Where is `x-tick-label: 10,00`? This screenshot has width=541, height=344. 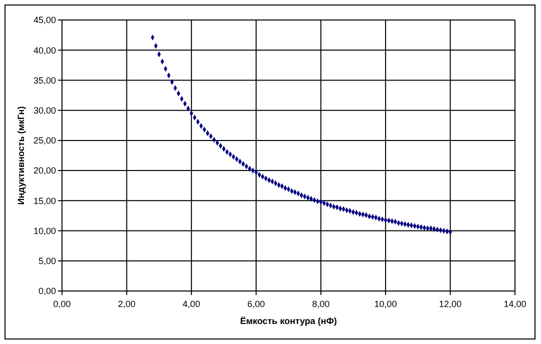
x-tick-label: 10,00 is located at coordinates (385, 304).